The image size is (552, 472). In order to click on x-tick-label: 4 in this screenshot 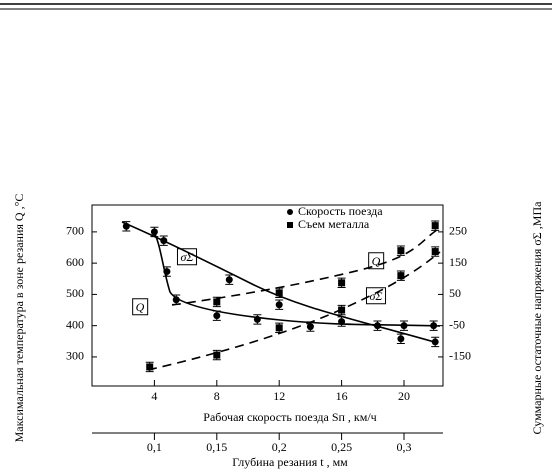, I will do `click(154, 396)`.